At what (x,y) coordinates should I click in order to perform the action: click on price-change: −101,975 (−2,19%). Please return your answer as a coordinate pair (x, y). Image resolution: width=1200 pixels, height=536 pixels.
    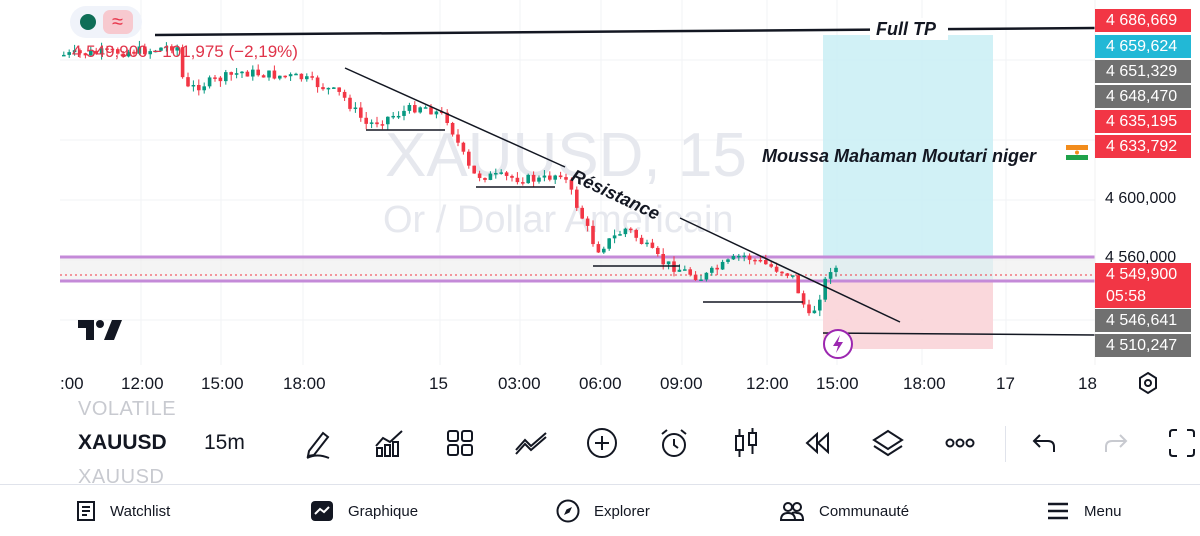
    Looking at the image, I should click on (225, 51).